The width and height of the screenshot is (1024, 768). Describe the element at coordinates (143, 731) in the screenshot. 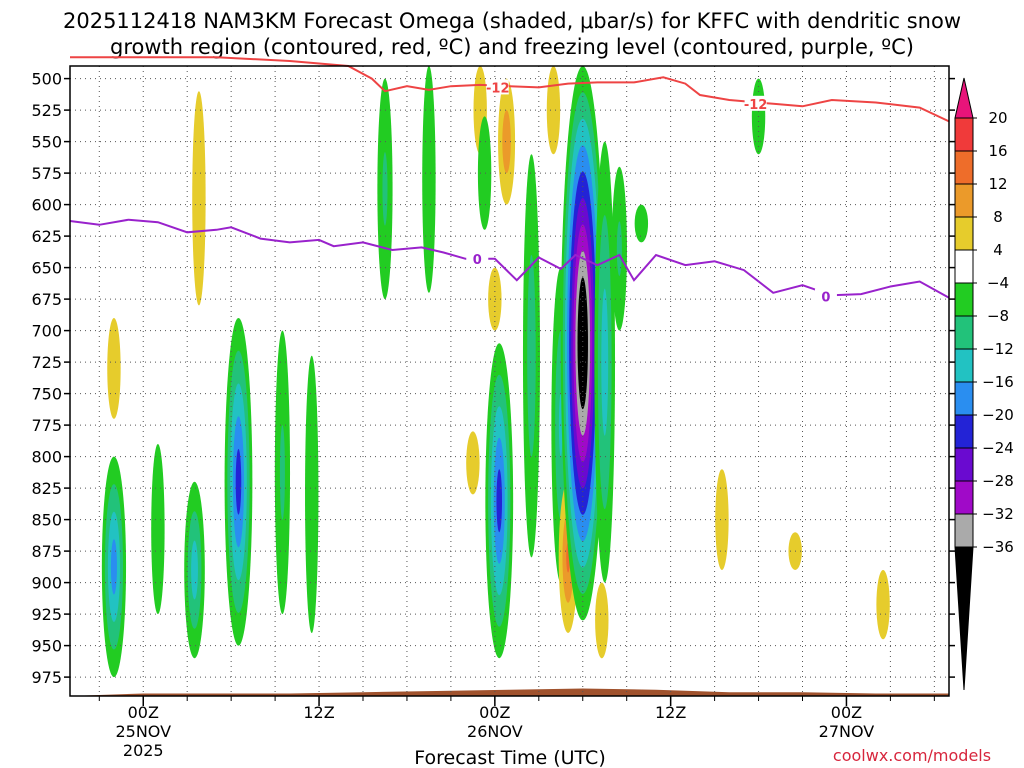

I see `x-tick-label-0-1: 25NOV` at that location.